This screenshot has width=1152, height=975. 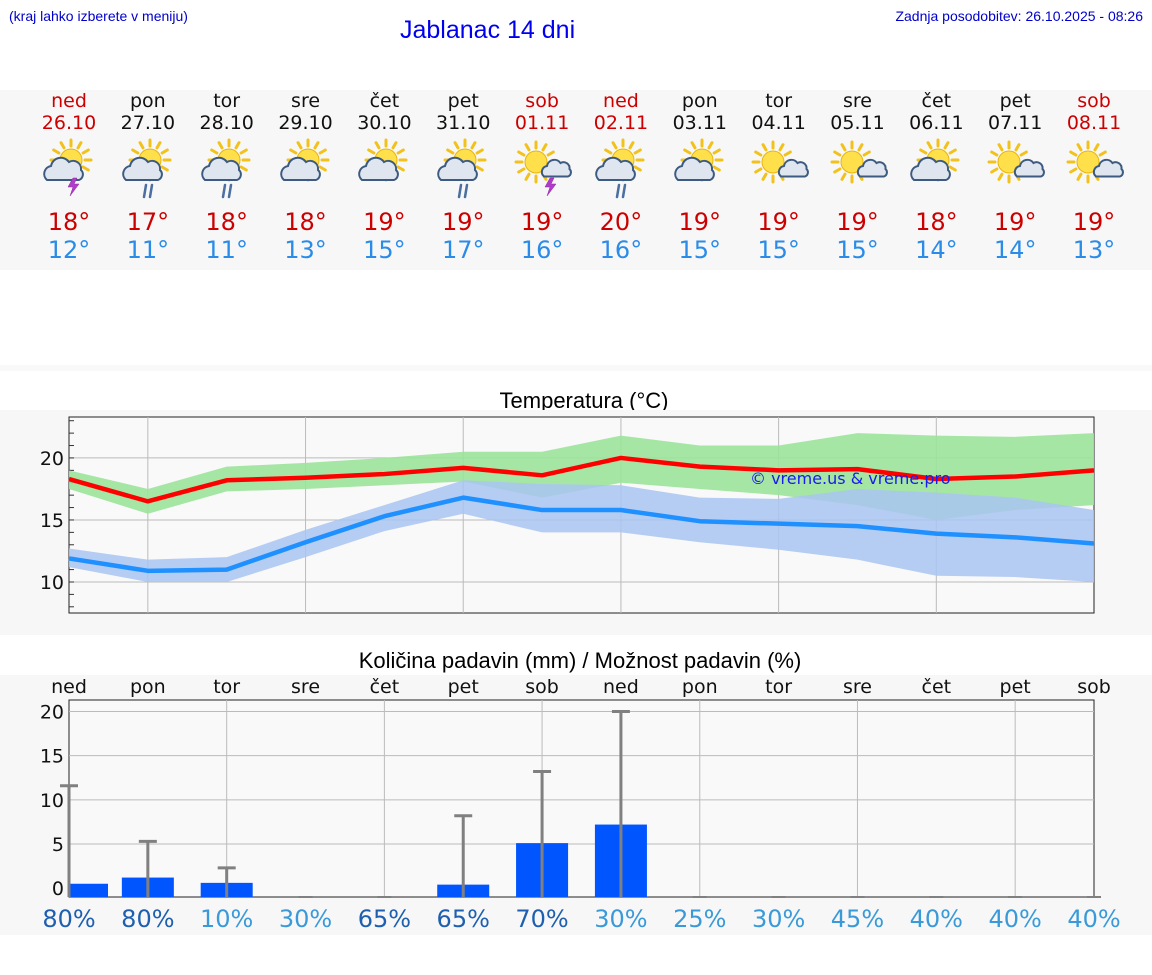 What do you see at coordinates (936, 123) in the screenshot?
I see `day-date: 06.11` at bounding box center [936, 123].